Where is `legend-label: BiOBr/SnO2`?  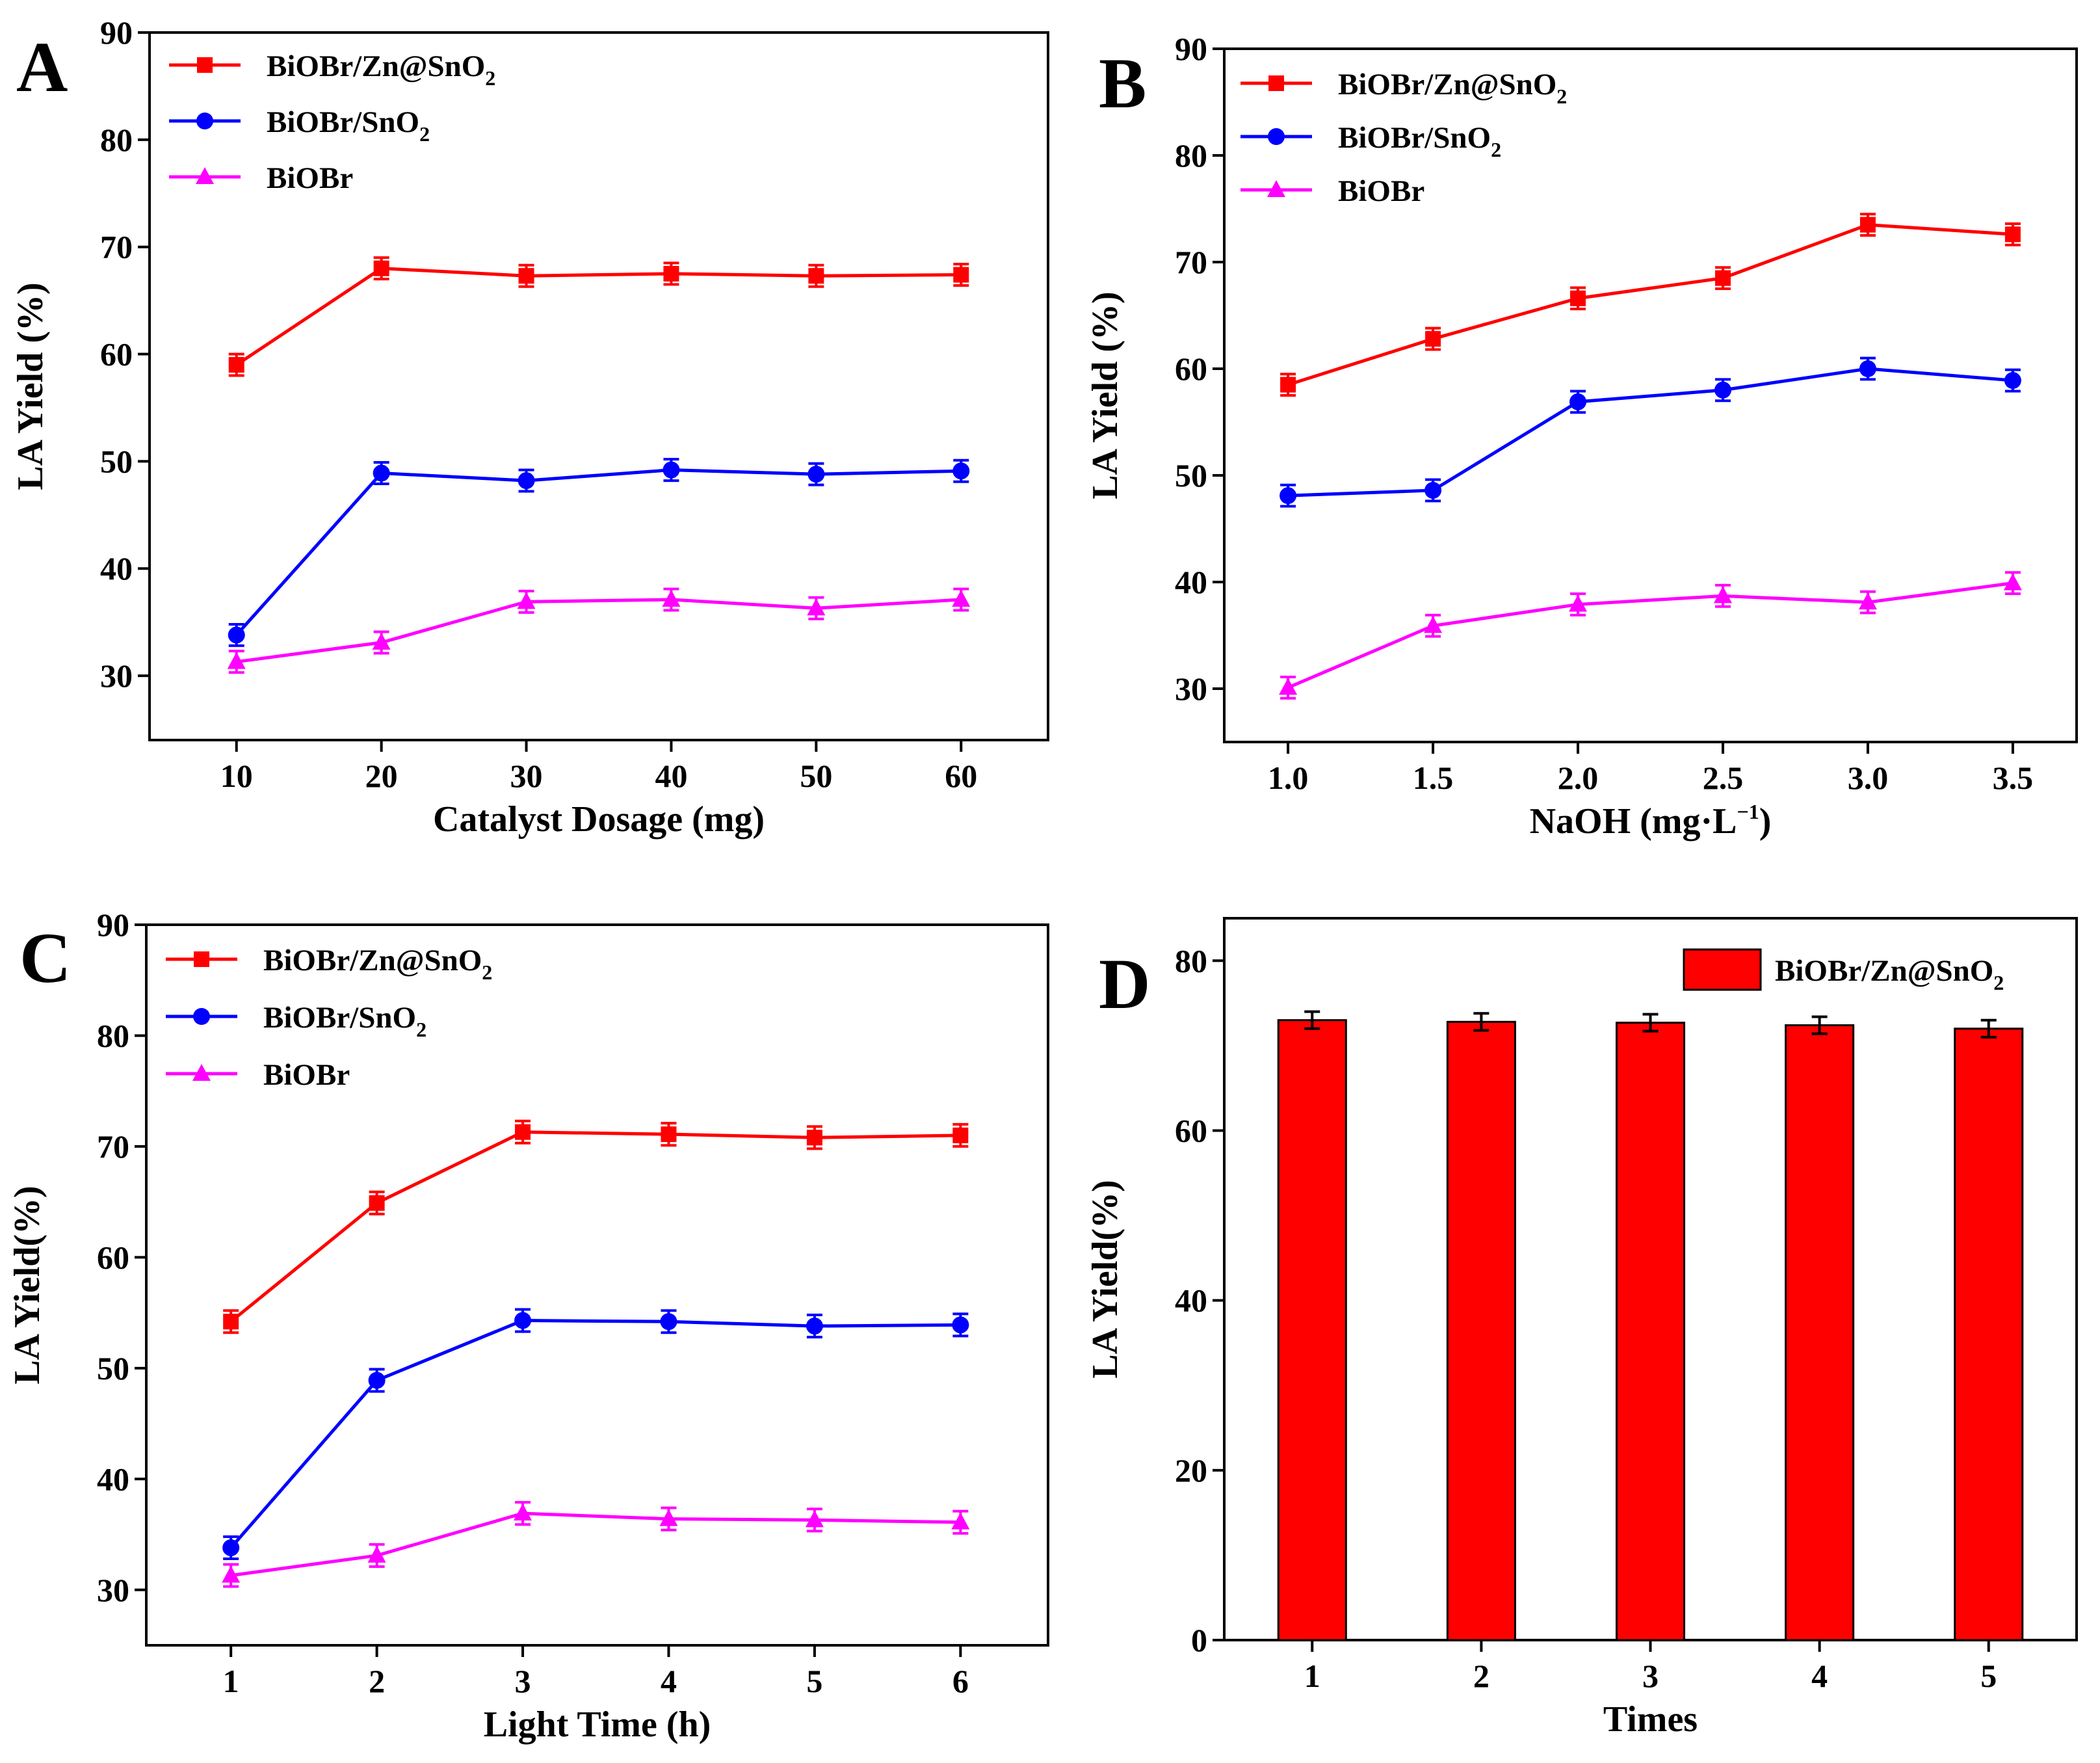
legend-label: BiOBr/SnO2 is located at coordinates (345, 1021).